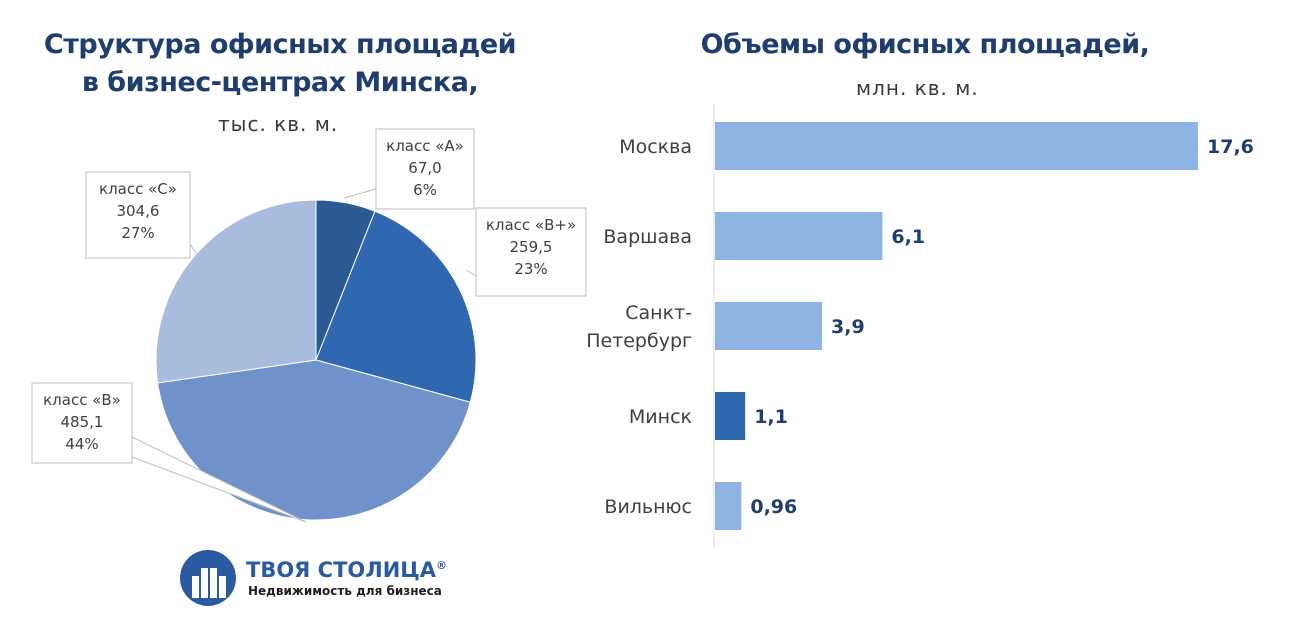  What do you see at coordinates (396, 306) in the screenshot?
I see `pie-slice-class-b-plus` at bounding box center [396, 306].